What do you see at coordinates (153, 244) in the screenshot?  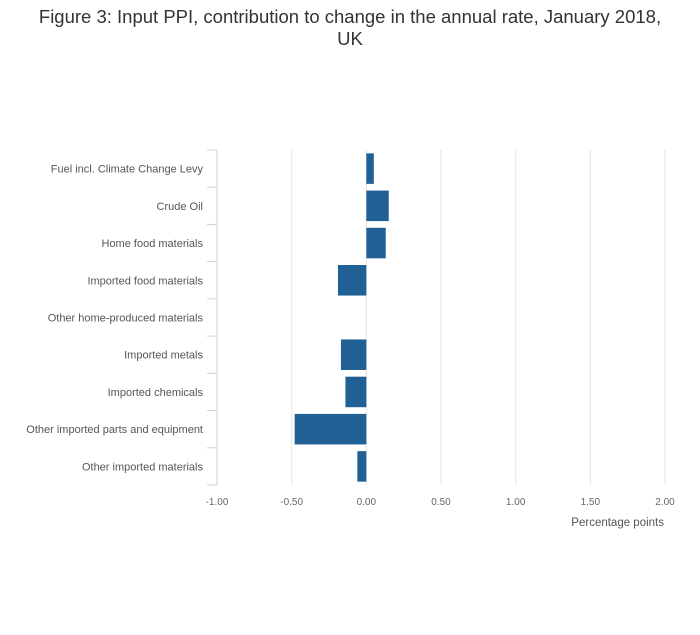 I see `category-label: Home food materials` at bounding box center [153, 244].